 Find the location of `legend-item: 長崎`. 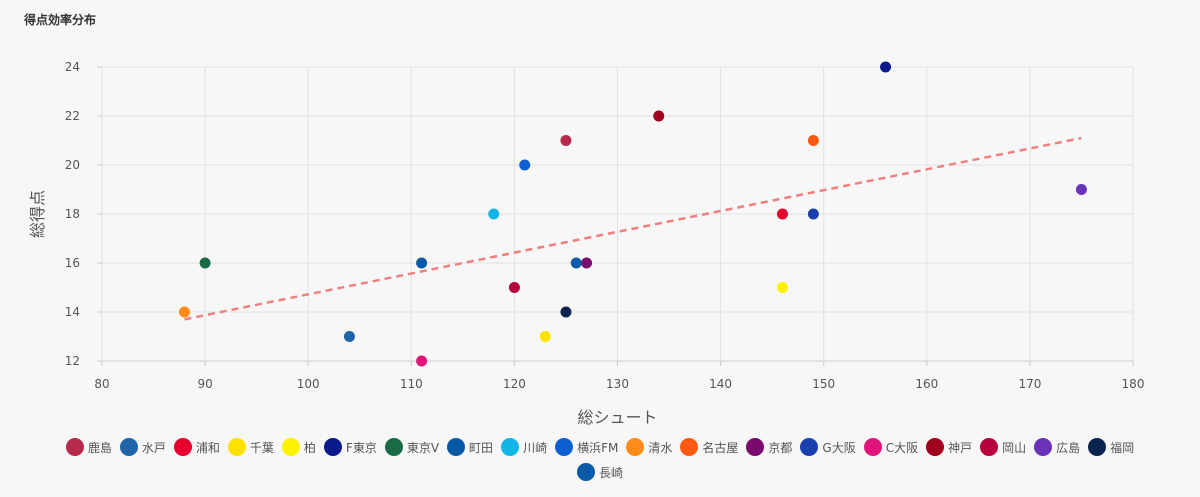

legend-item: 長崎 is located at coordinates (599, 472).